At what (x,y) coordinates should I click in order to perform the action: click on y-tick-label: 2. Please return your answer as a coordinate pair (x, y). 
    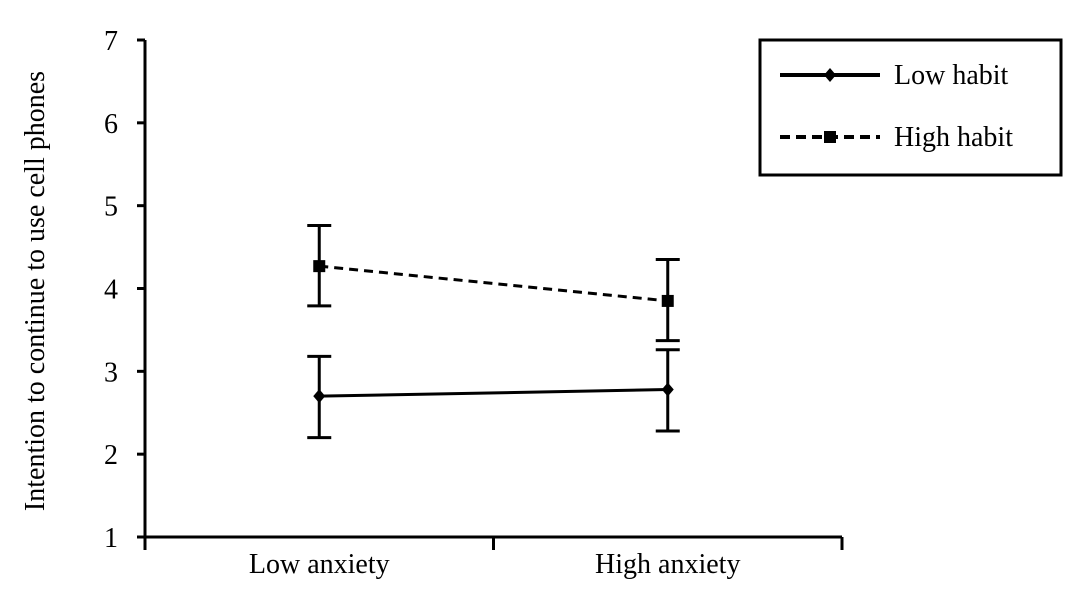
    Looking at the image, I should click on (111, 455).